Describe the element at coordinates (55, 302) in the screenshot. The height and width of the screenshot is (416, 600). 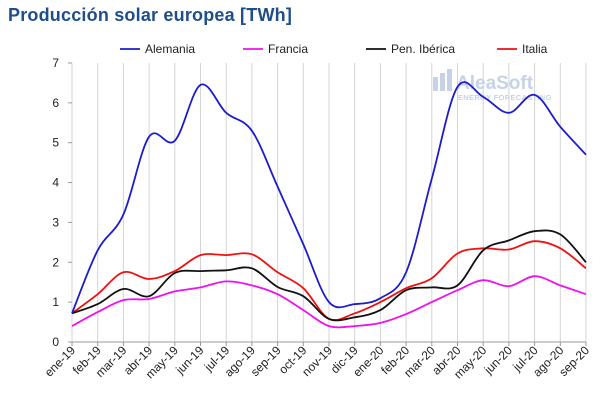
I see `y-tick-label: 1` at that location.